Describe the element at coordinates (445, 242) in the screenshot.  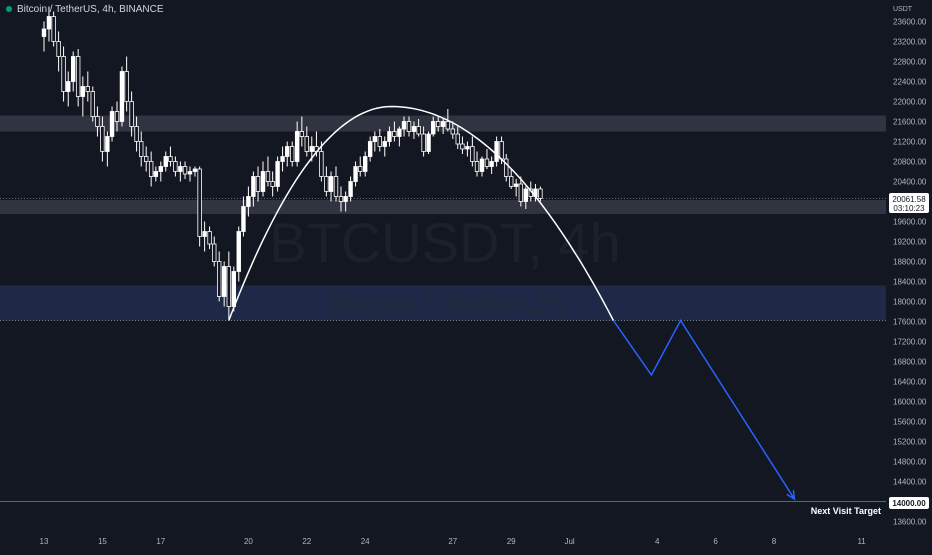
I see `watermark-symbol: BTCUSDT, 4h` at that location.